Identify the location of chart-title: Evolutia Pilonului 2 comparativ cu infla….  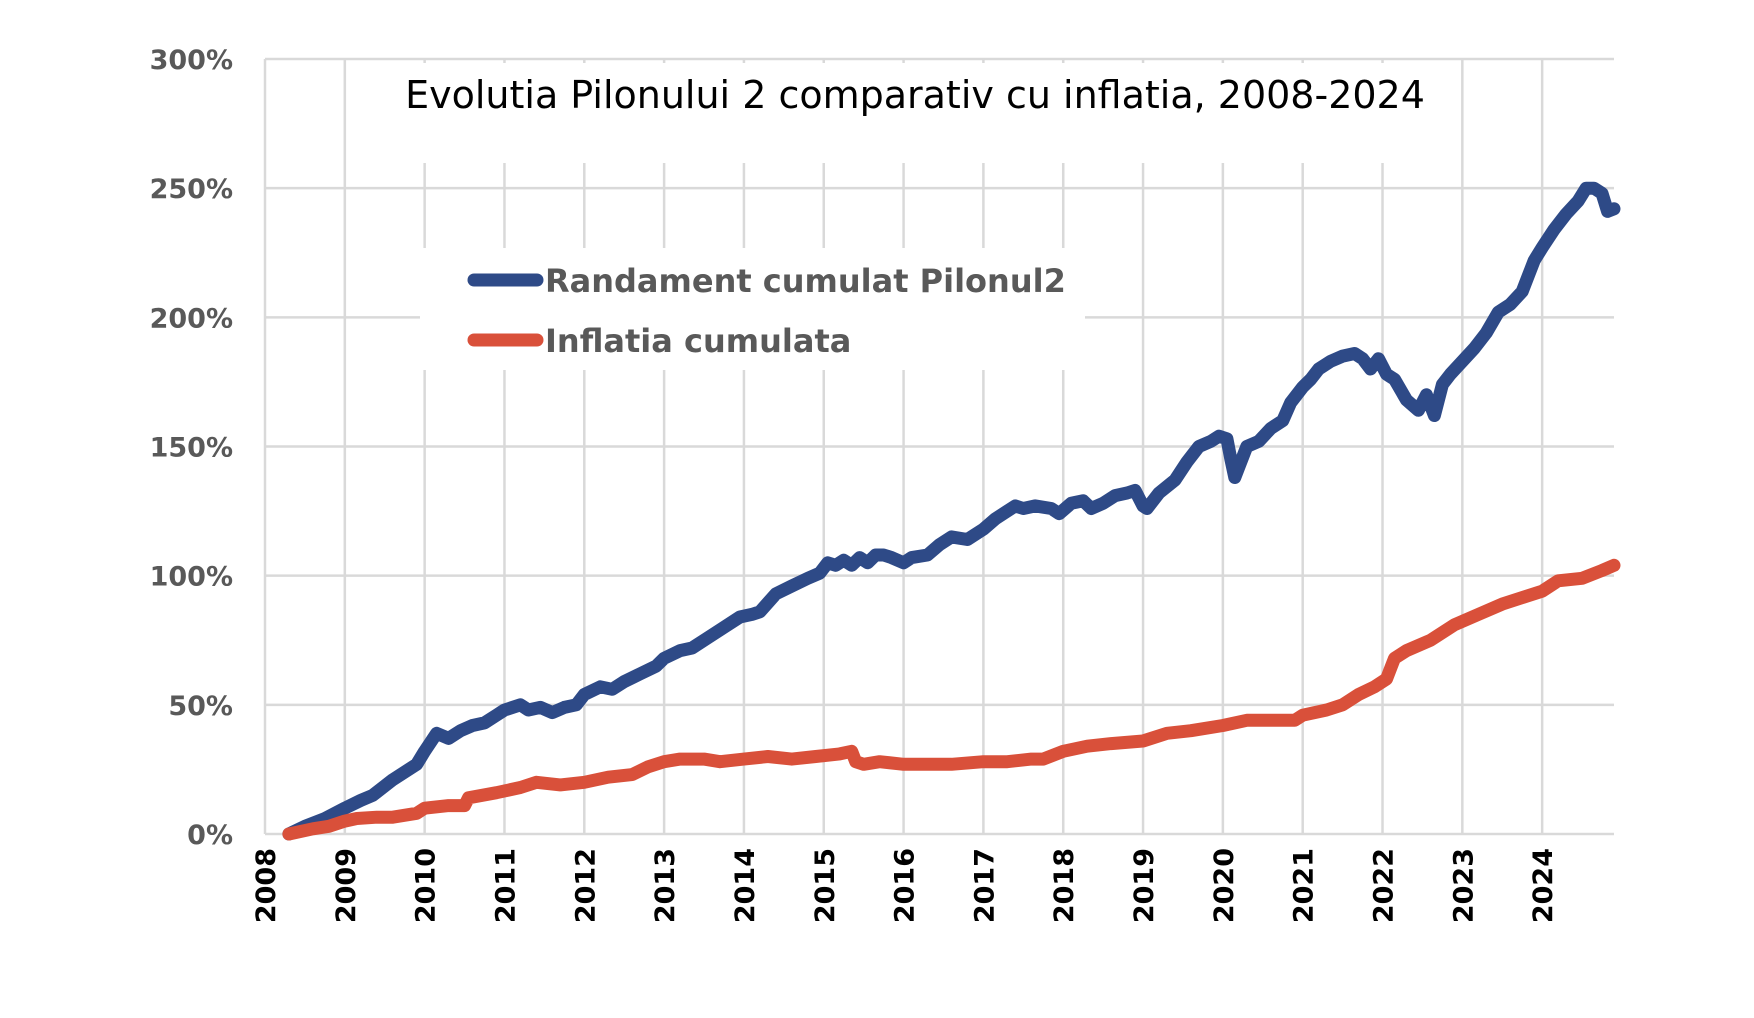
(915, 95).